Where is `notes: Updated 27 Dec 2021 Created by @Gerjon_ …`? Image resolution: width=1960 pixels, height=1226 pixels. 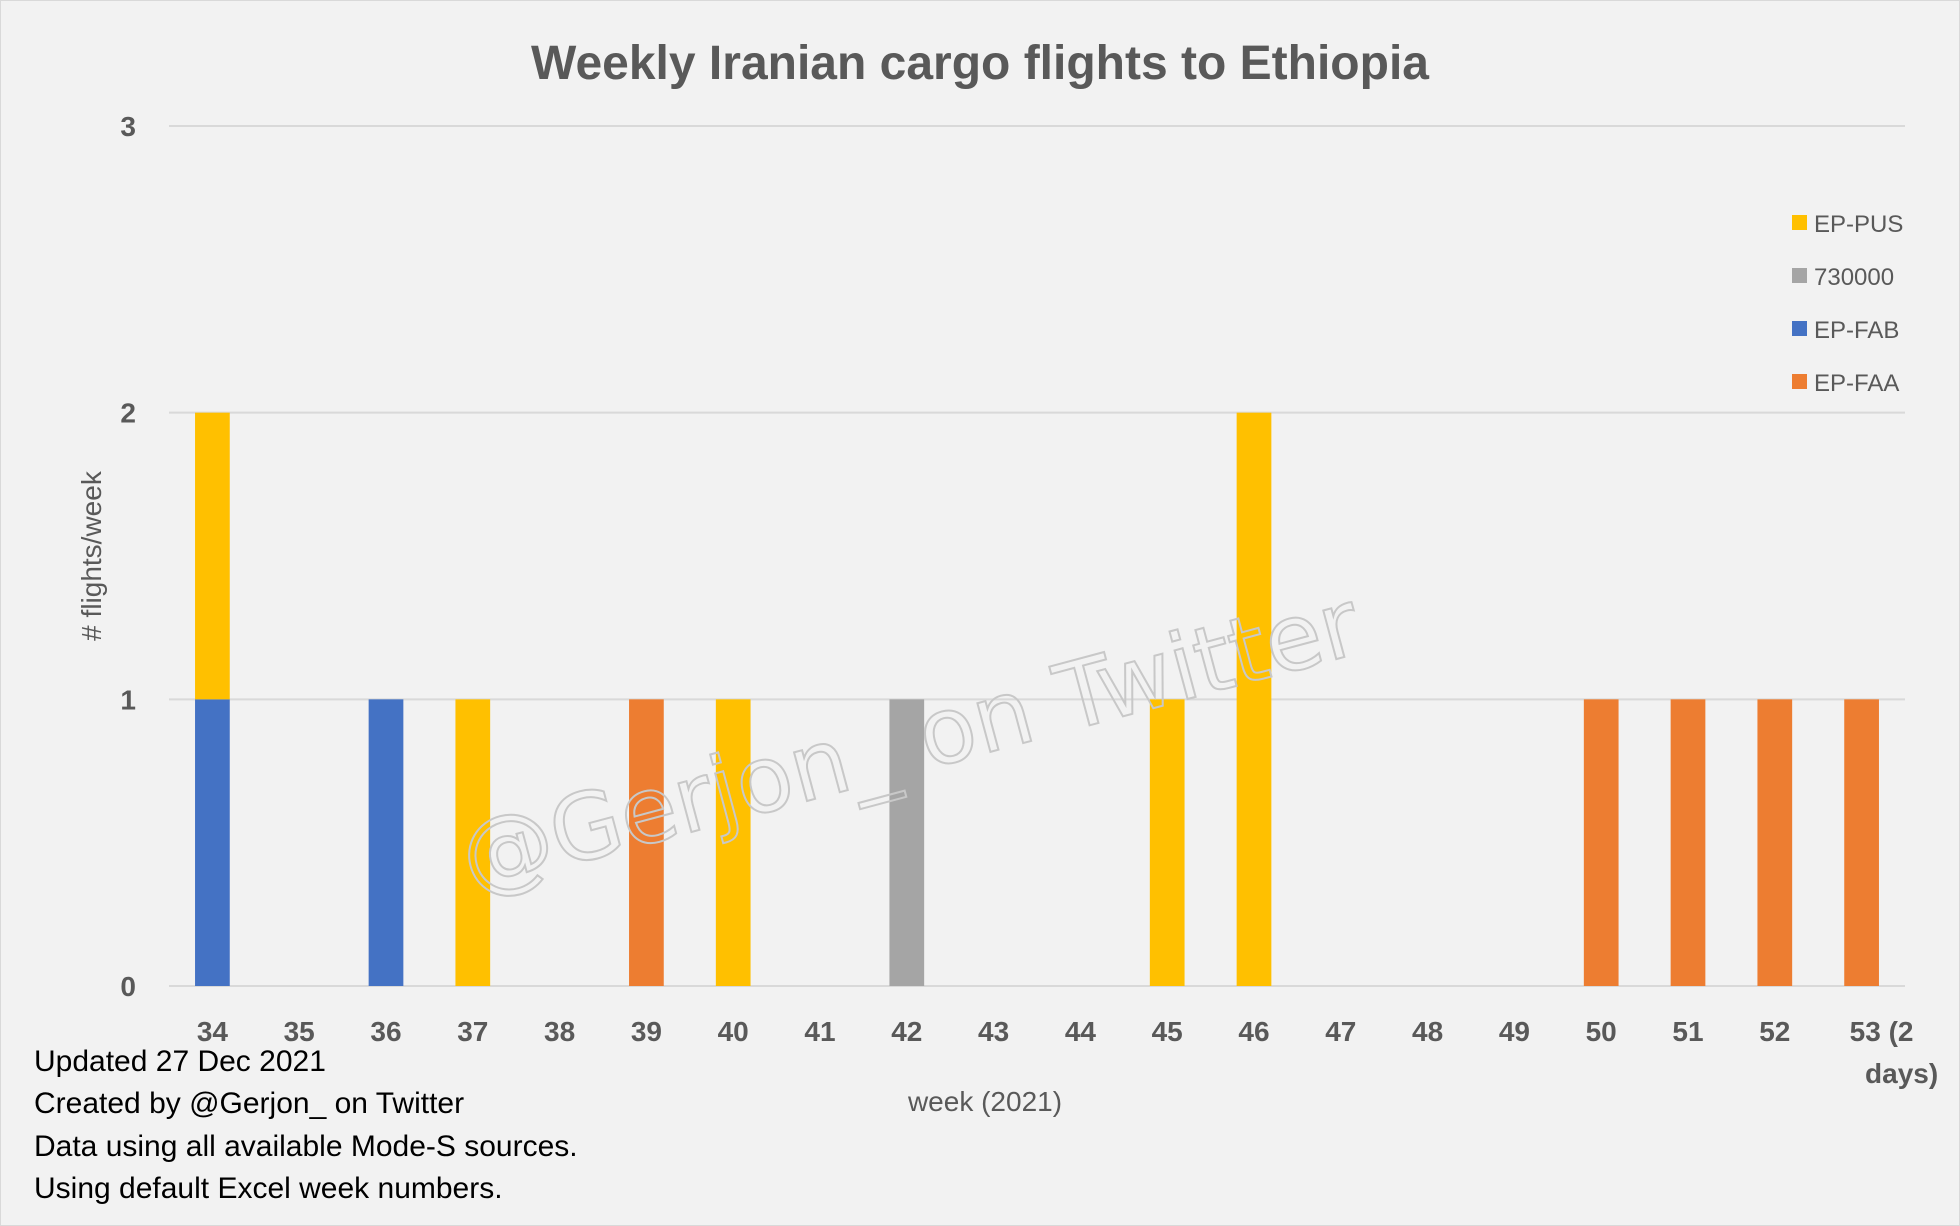 notes: Updated 27 Dec 2021 Created by @Gerjon_ … is located at coordinates (306, 1125).